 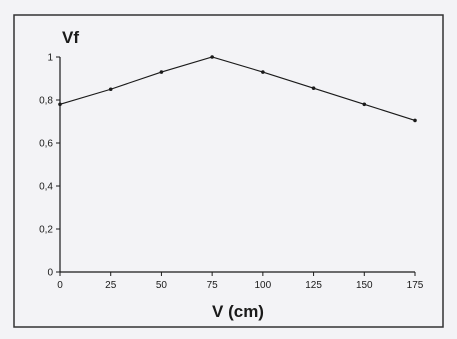 What do you see at coordinates (46, 144) in the screenshot?
I see `y-tick-label: 0,6` at bounding box center [46, 144].